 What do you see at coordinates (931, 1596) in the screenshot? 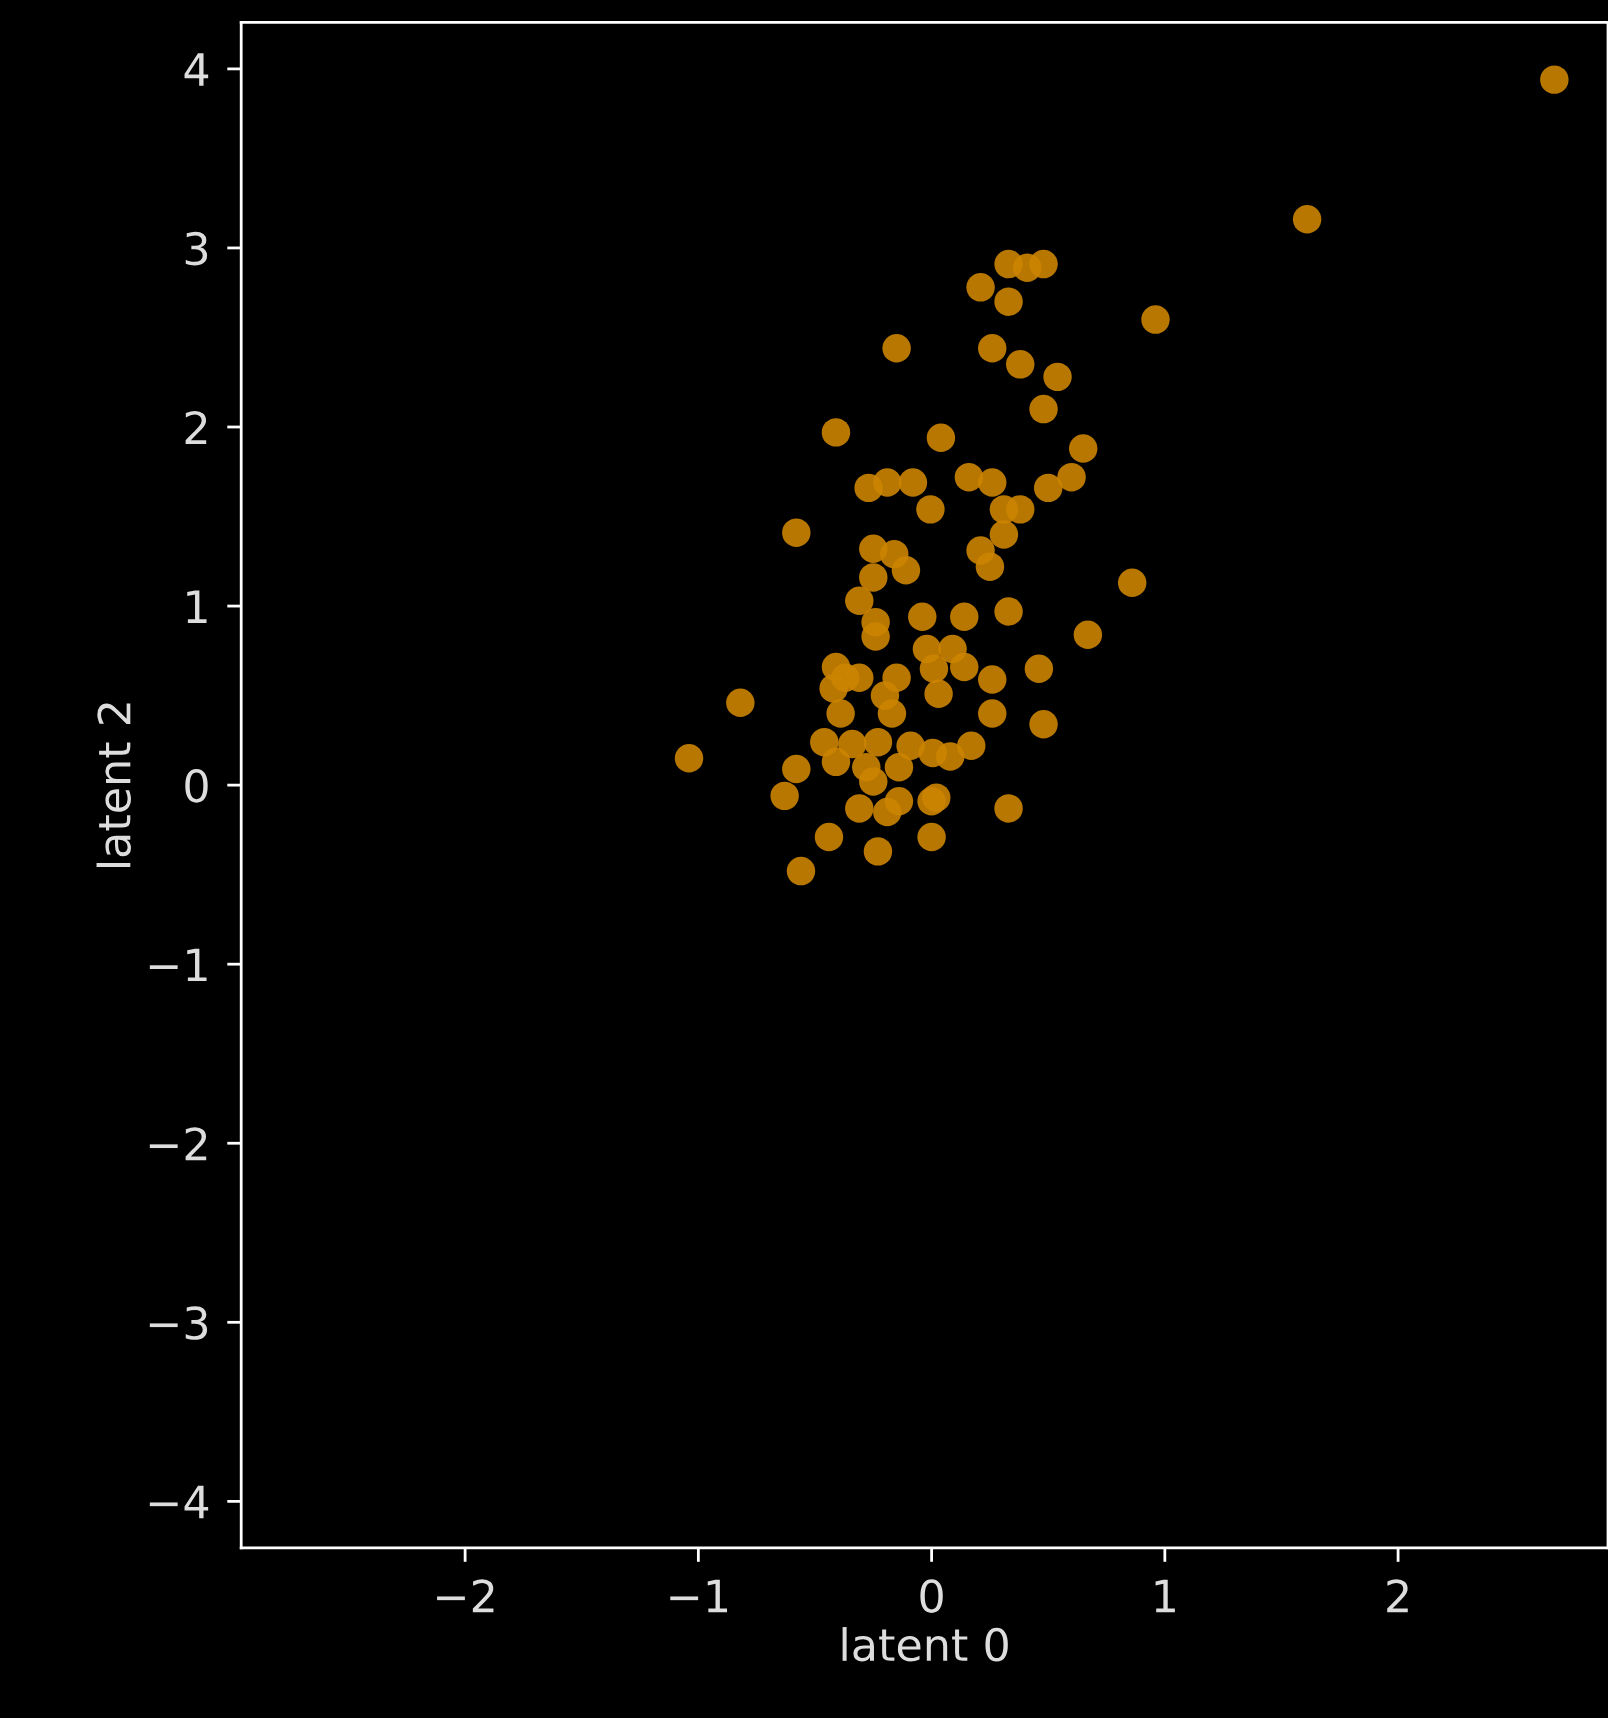
I see `x-tick-label: 0` at bounding box center [931, 1596].